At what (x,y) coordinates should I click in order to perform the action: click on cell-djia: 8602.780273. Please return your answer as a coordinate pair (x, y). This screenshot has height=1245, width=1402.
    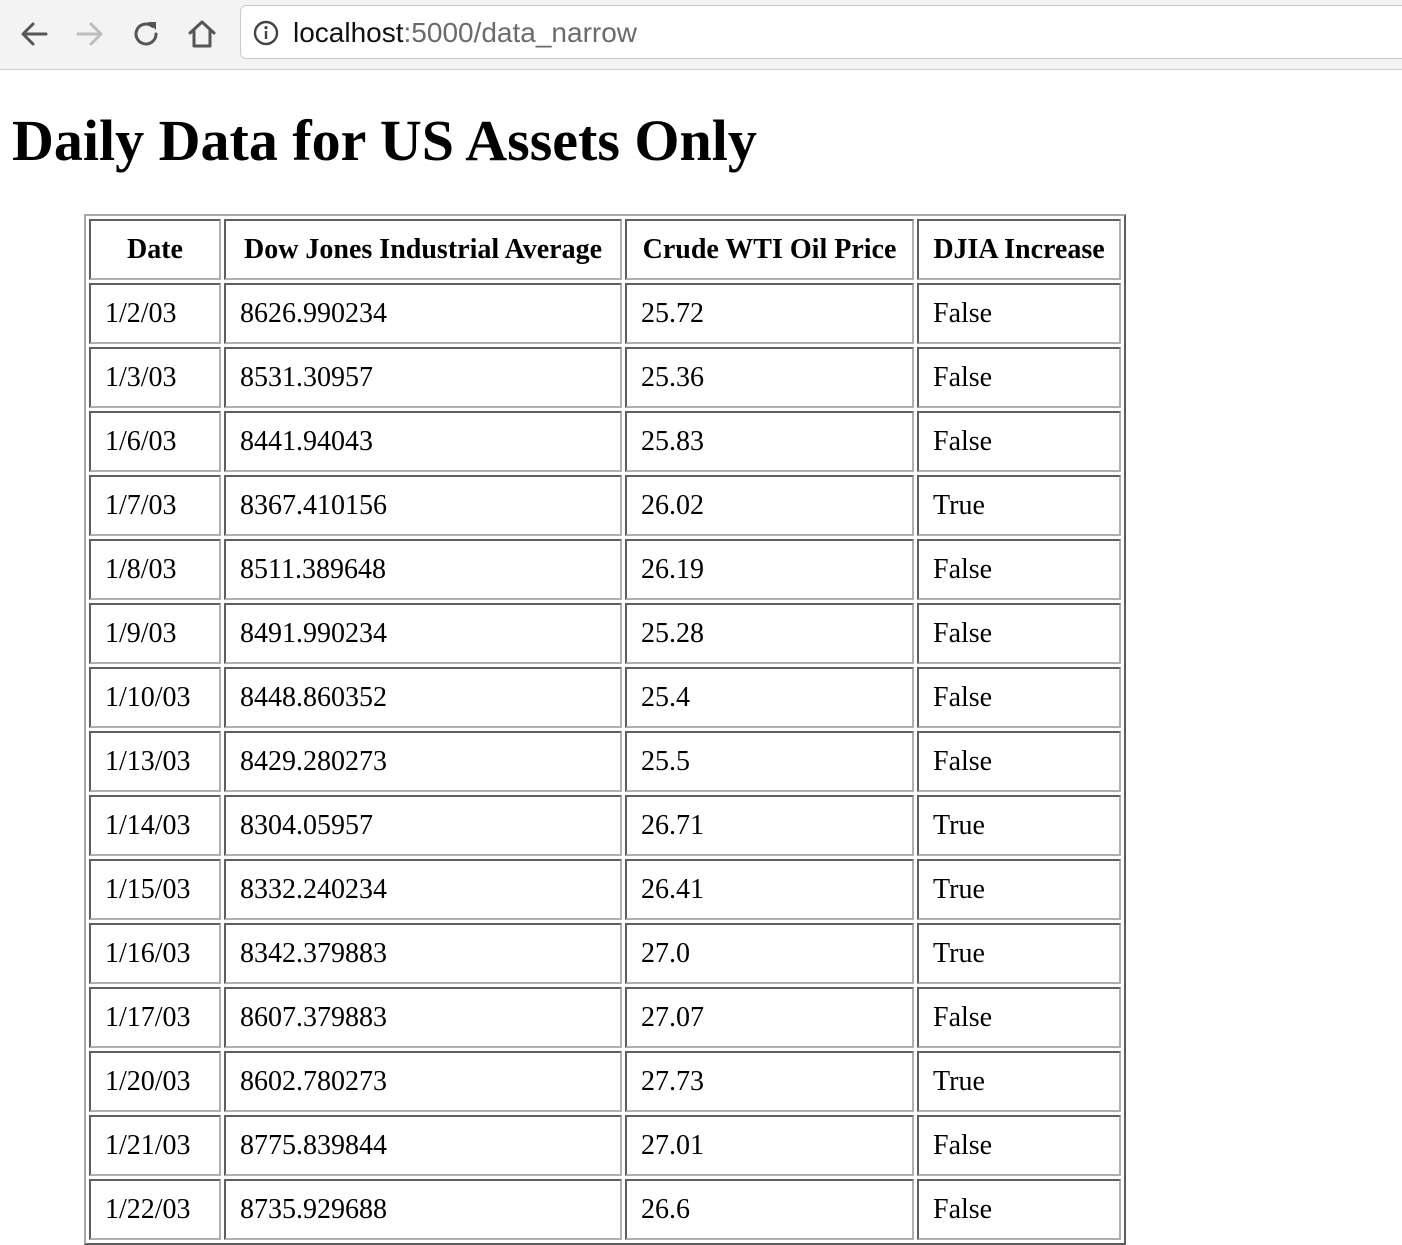
    Looking at the image, I should click on (423, 1081).